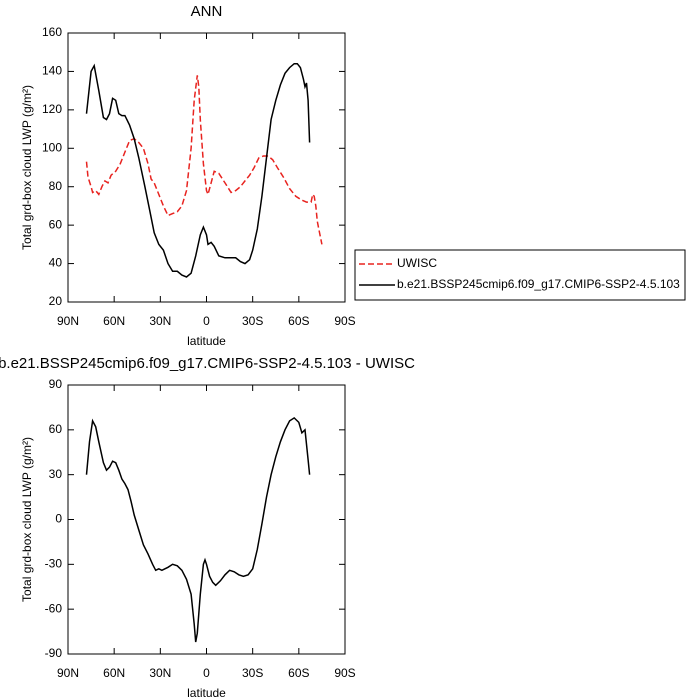 The image size is (700, 700). I want to click on y-tick-label: 80, so click(56, 186).